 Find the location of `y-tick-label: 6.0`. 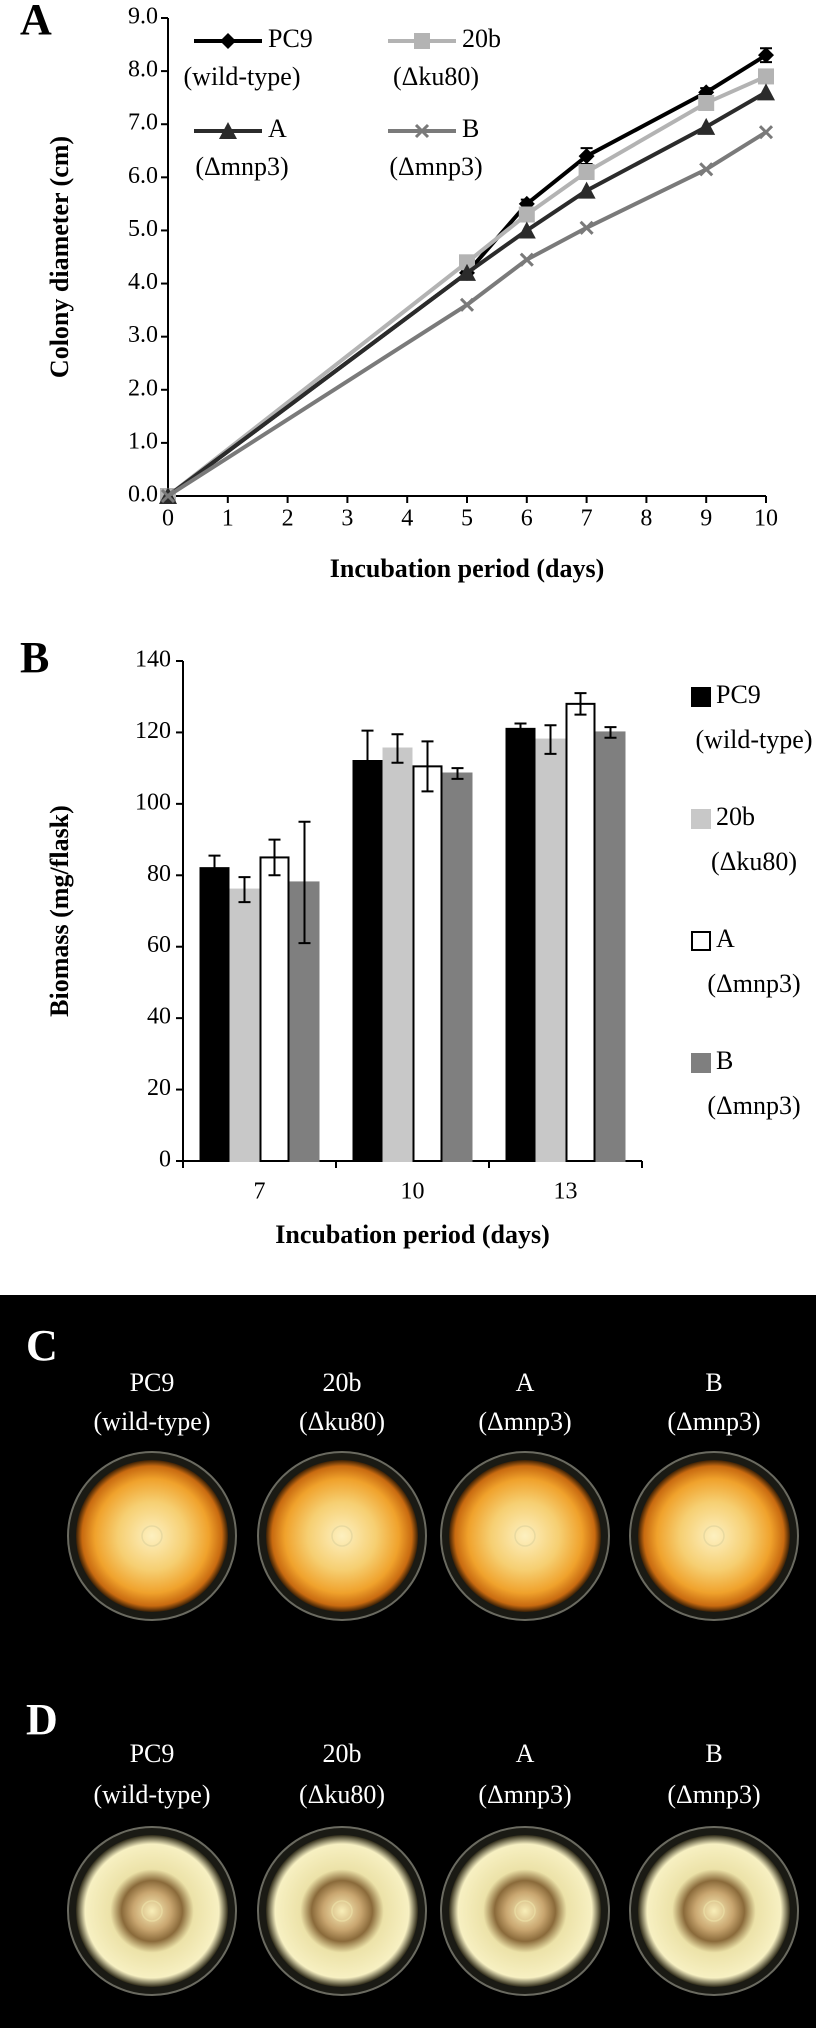

y-tick-label: 6.0 is located at coordinates (143, 176).